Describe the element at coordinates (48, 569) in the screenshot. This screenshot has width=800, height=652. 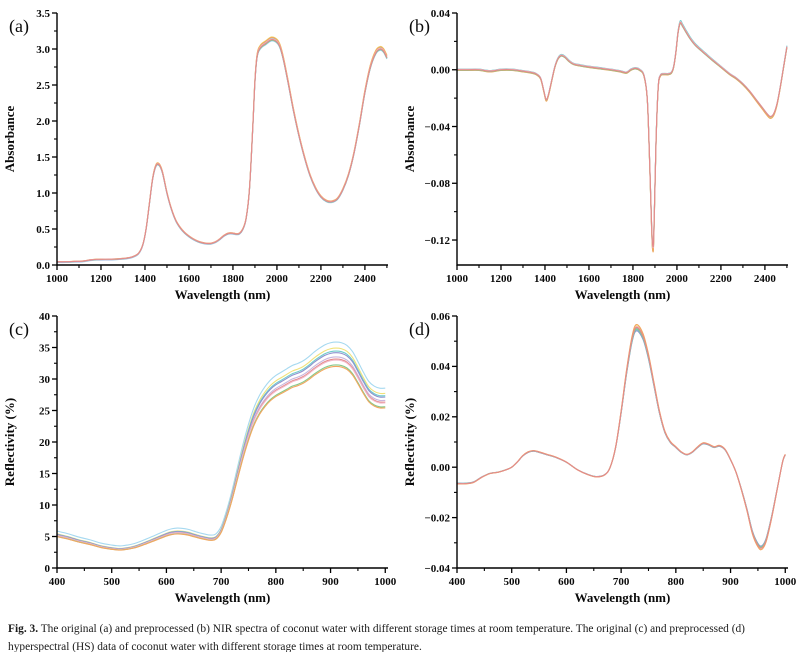
I see `y-tick-label: 0` at that location.